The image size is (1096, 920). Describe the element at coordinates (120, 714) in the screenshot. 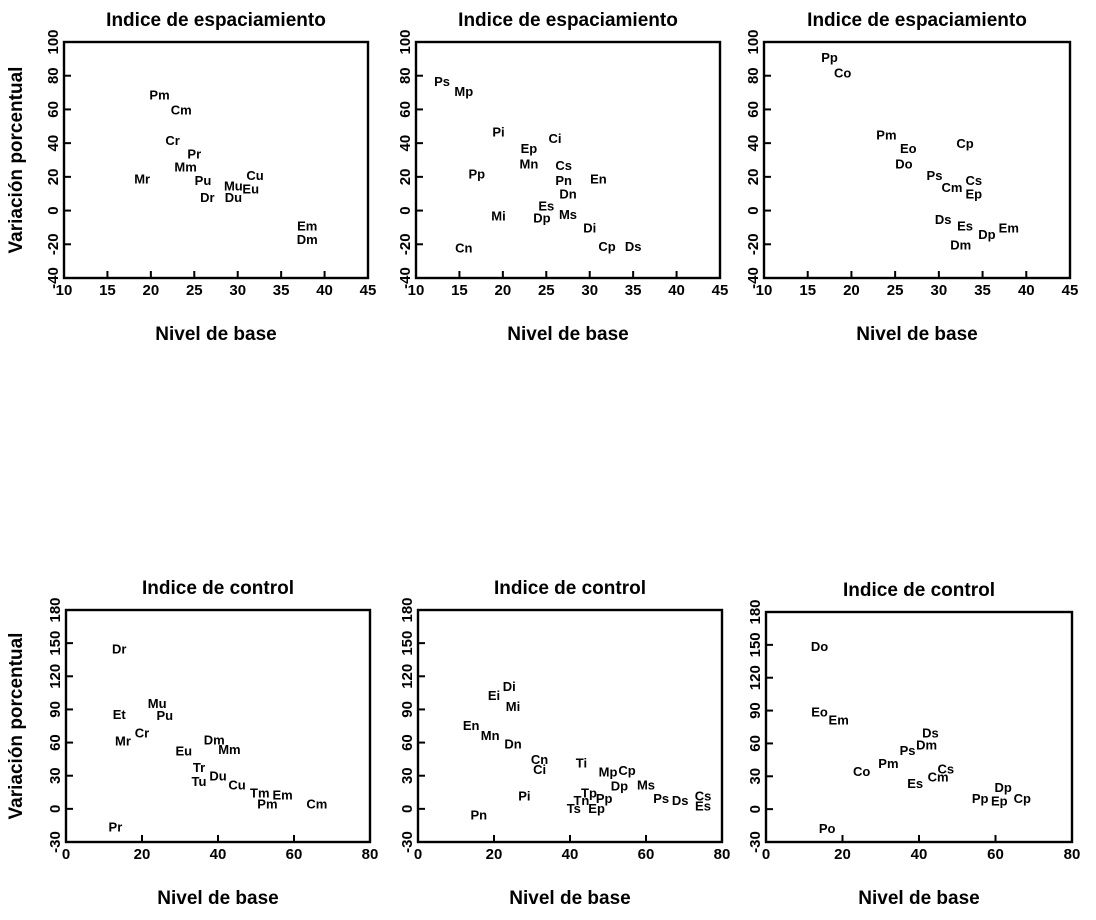

I see `point-label-et: Et` at that location.